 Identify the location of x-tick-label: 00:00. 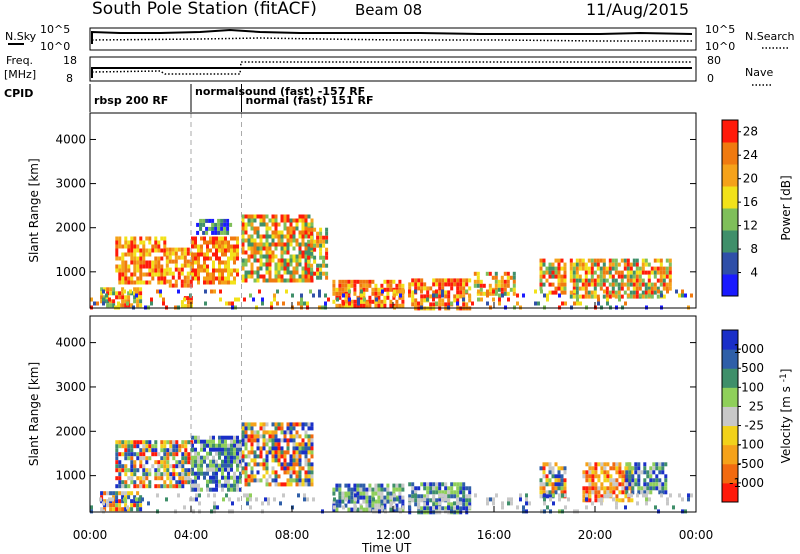
(696, 535).